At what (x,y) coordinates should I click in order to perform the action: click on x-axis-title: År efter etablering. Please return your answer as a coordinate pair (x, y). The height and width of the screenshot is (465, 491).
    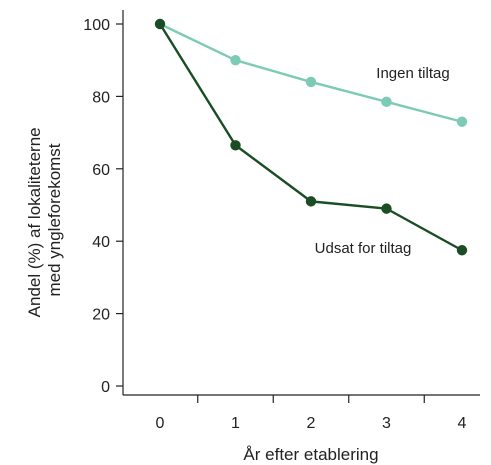
    Looking at the image, I should click on (310, 454).